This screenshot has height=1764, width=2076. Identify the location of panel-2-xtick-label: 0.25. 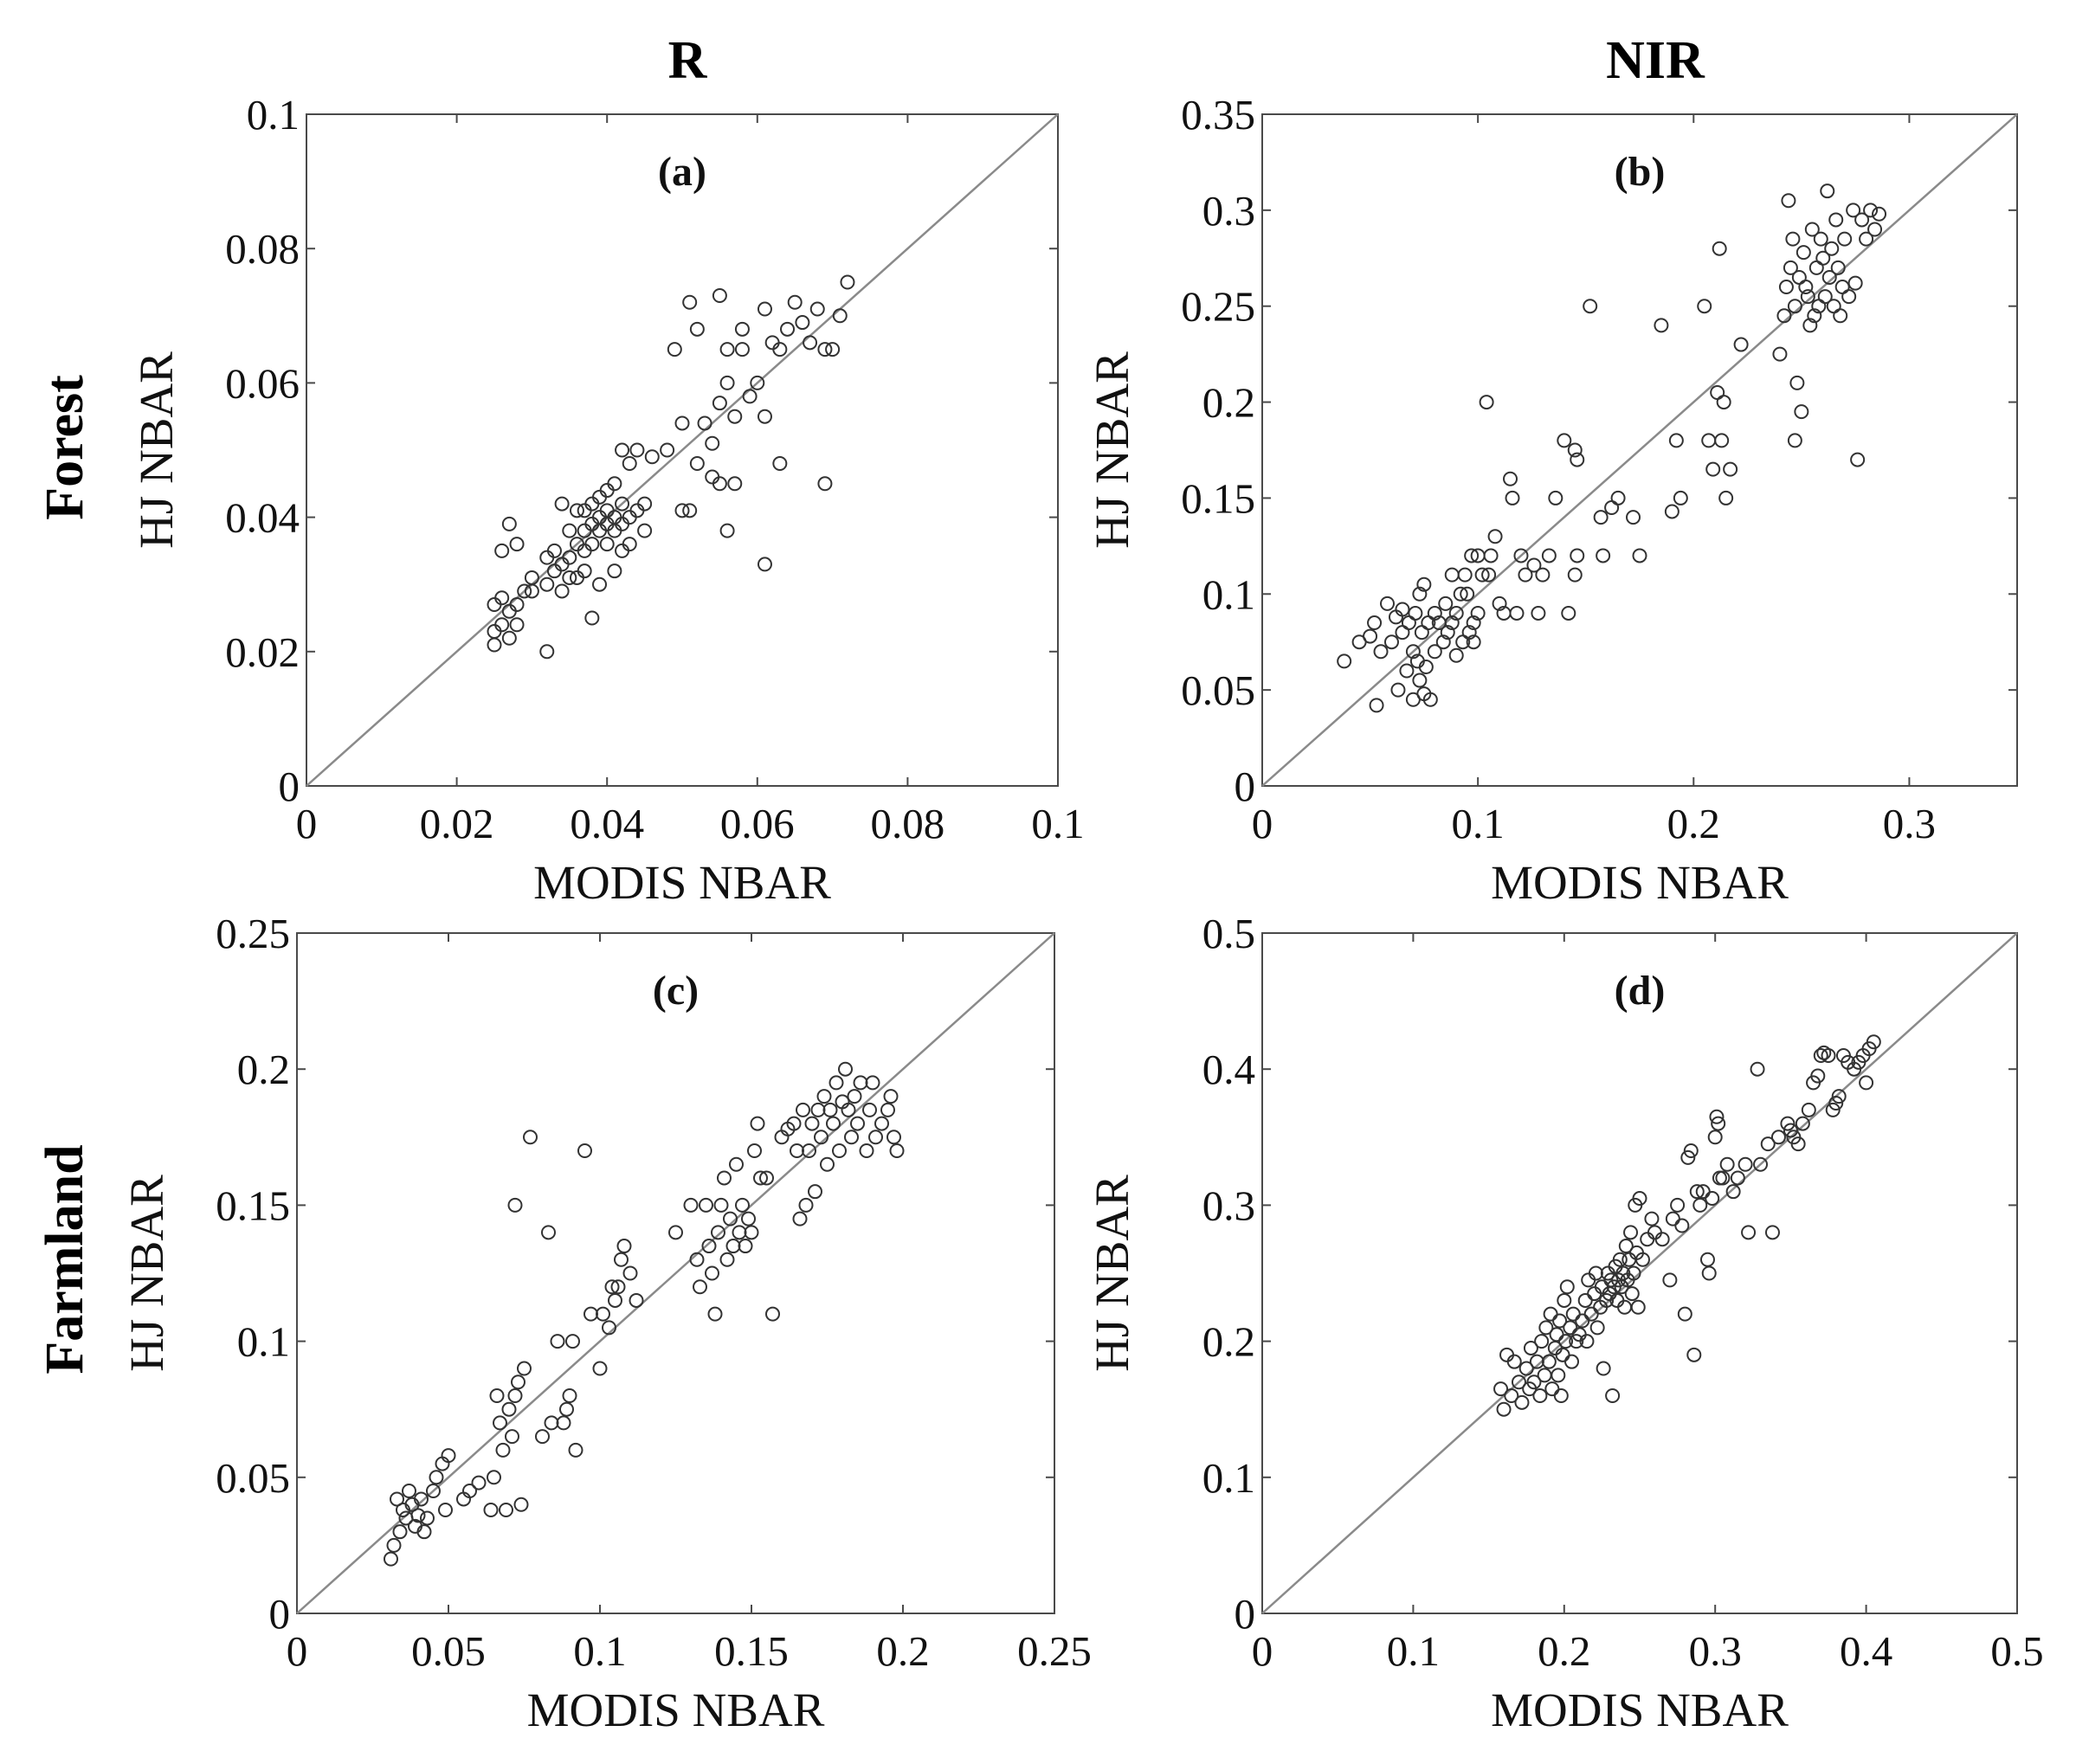
(1054, 1651).